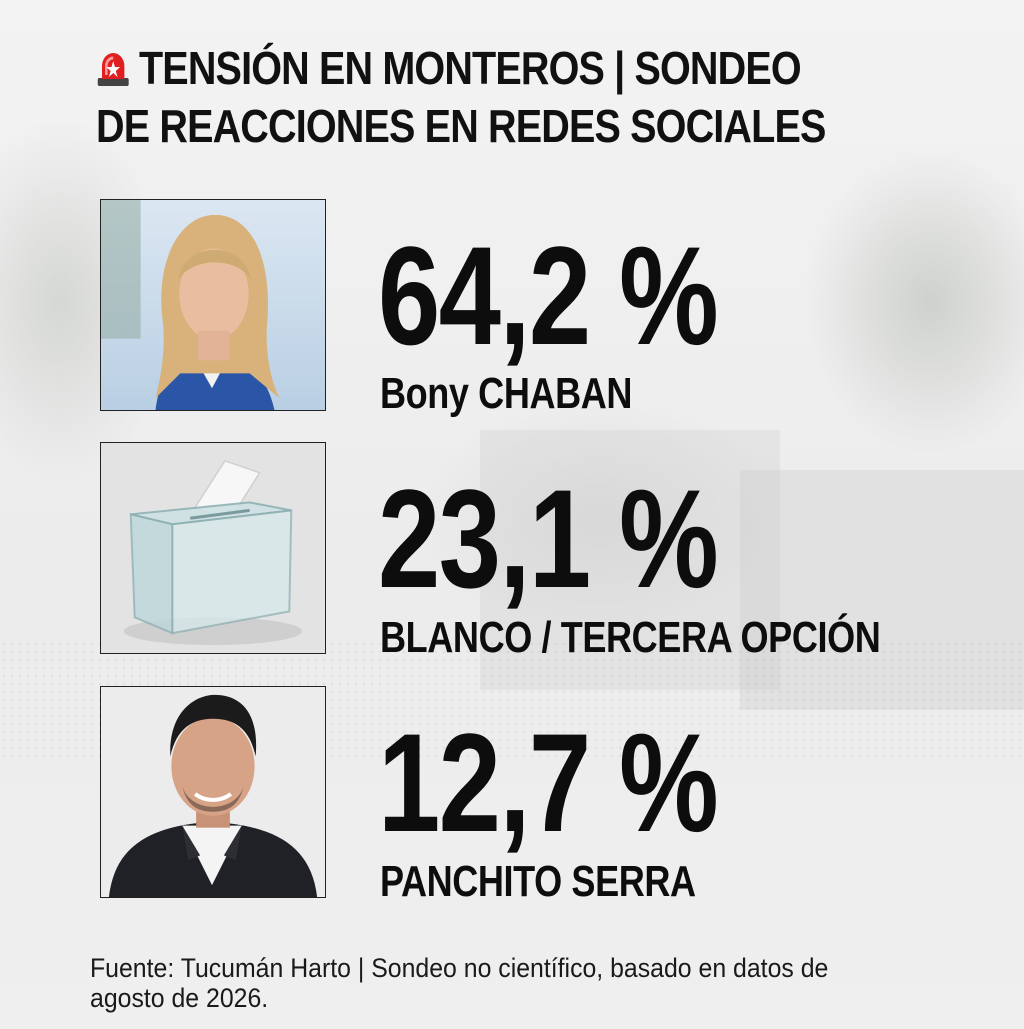  I want to click on background-building, so click(630, 560).